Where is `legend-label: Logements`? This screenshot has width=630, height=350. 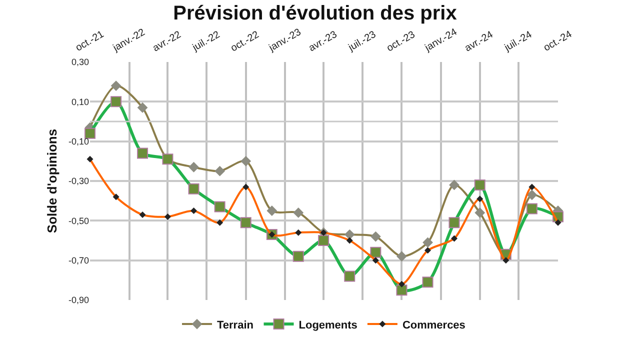
legend-label: Logements is located at coordinates (328, 325).